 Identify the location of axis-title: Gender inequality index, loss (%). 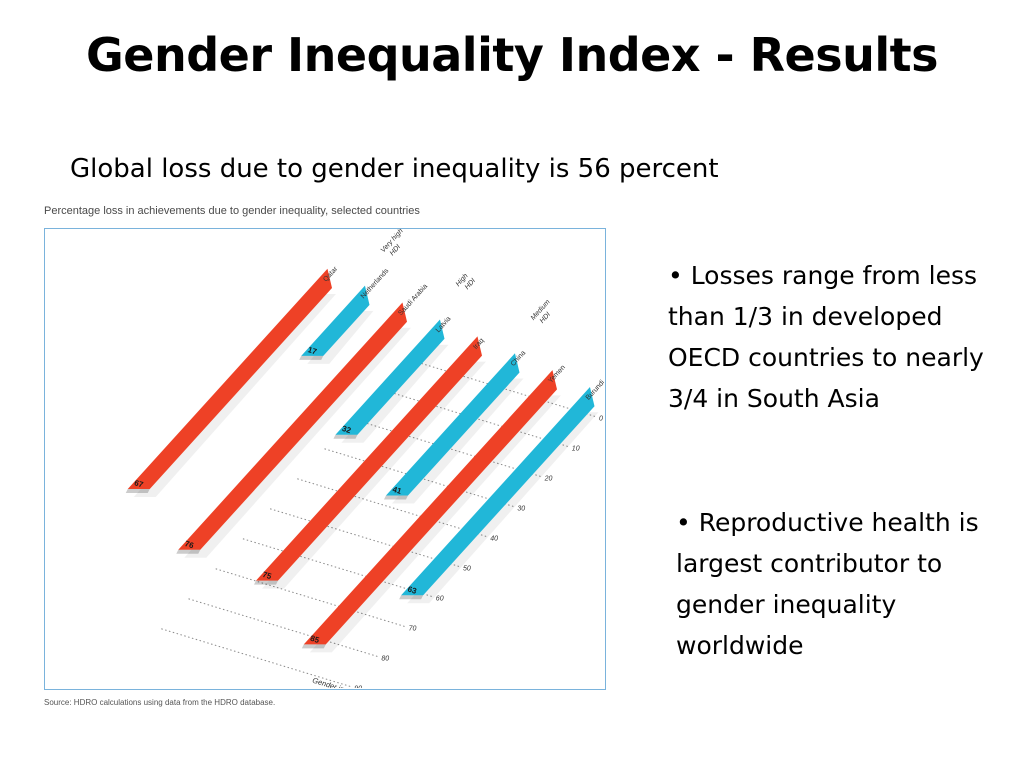
(365, 682).